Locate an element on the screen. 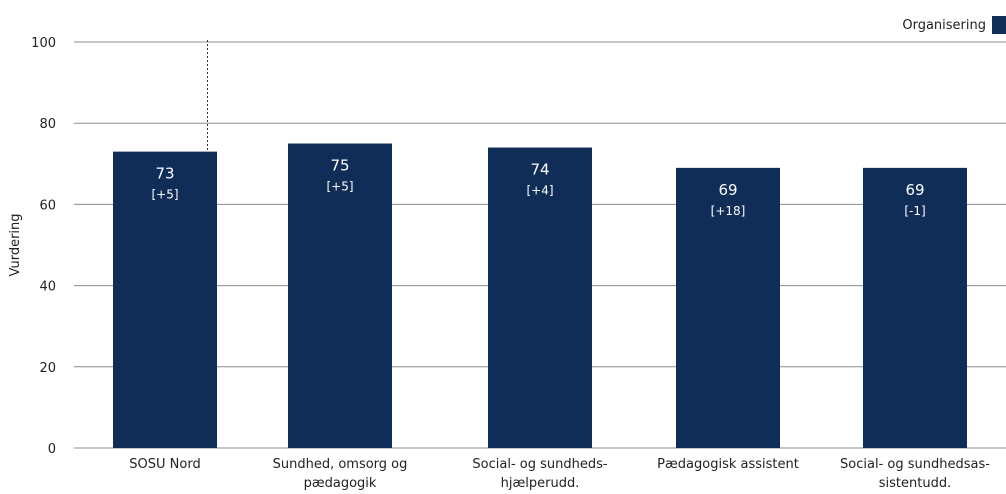 Image resolution: width=1006 pixels, height=494 pixels. y-tick-label: 20 is located at coordinates (47, 368).